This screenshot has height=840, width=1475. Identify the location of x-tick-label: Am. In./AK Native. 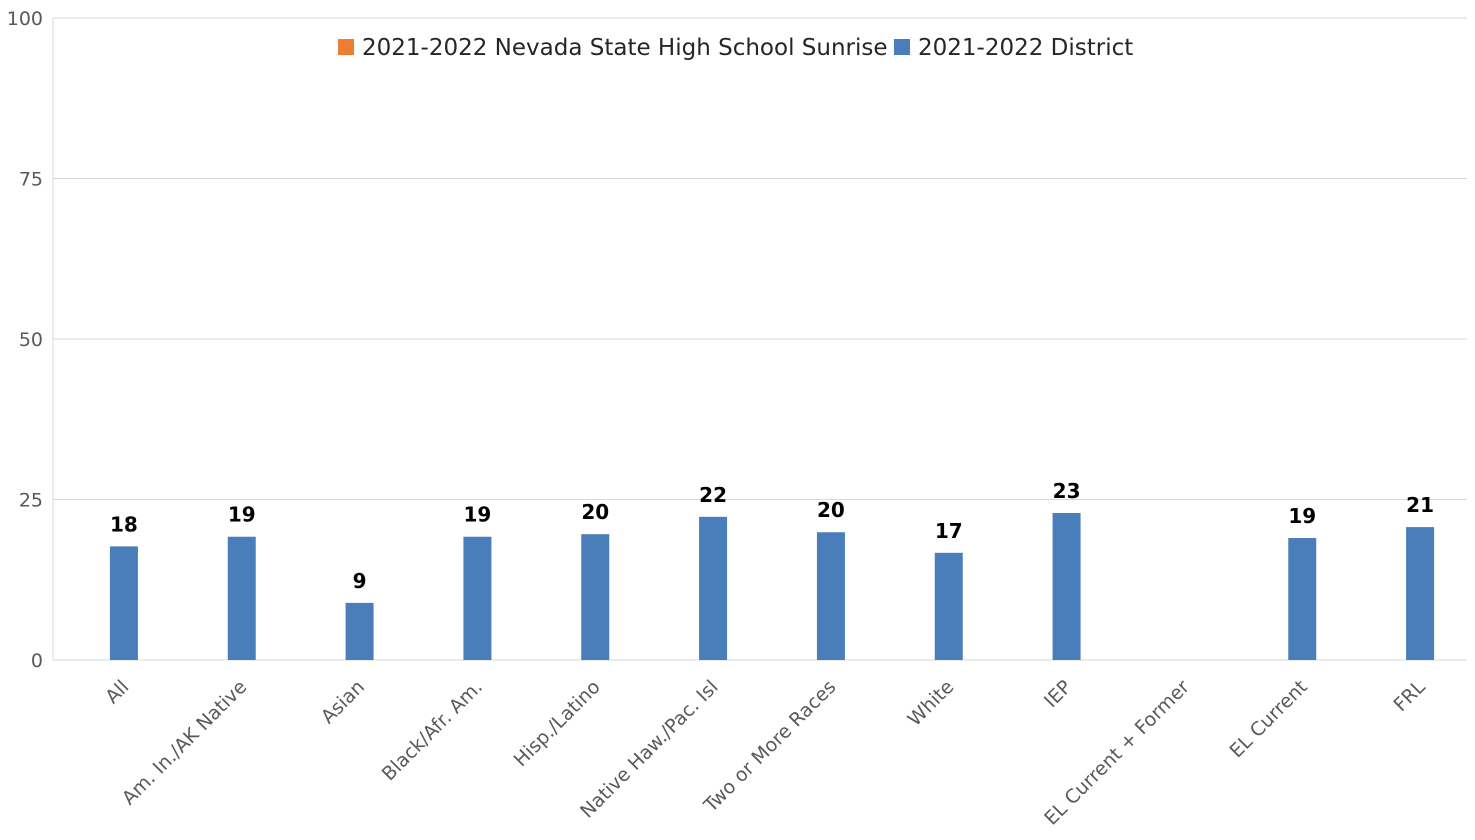
(184, 742).